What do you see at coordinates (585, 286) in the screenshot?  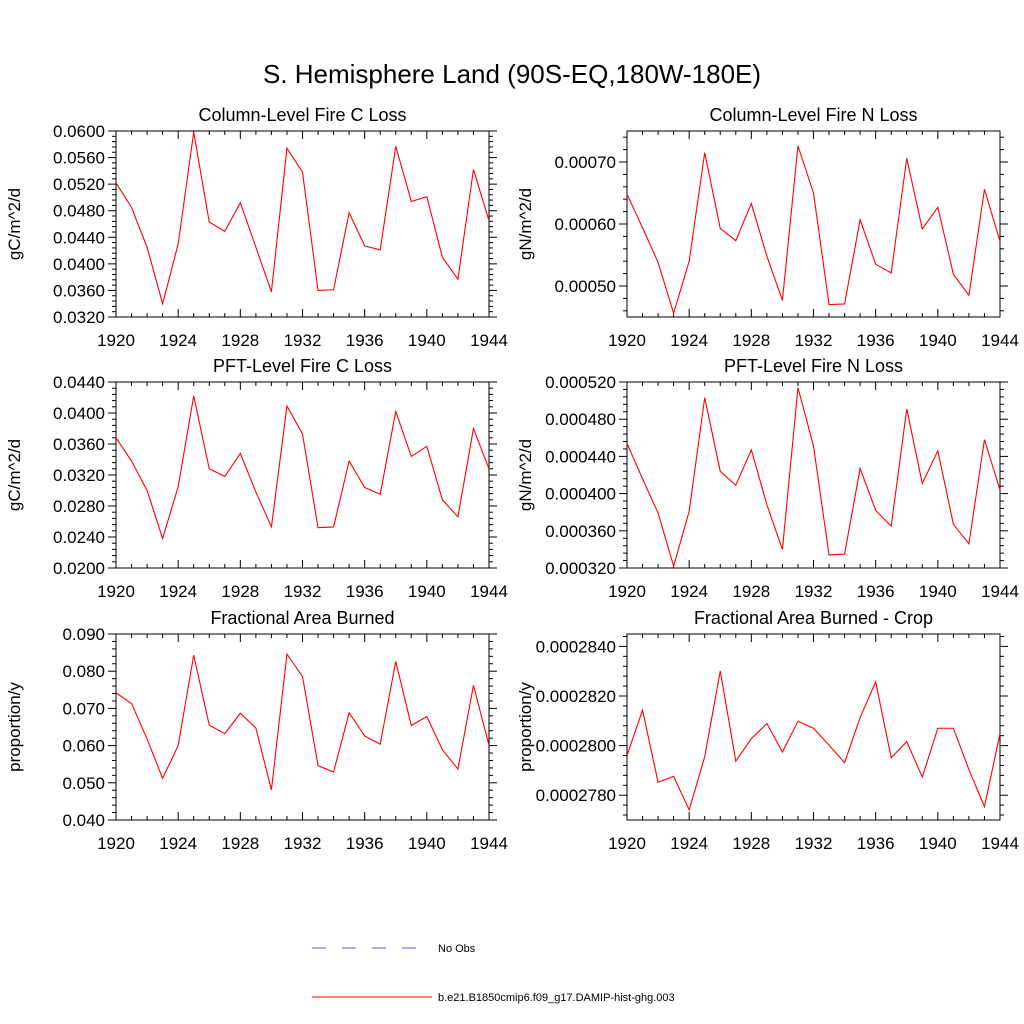 I see `y-tick-label: 0.00050` at bounding box center [585, 286].